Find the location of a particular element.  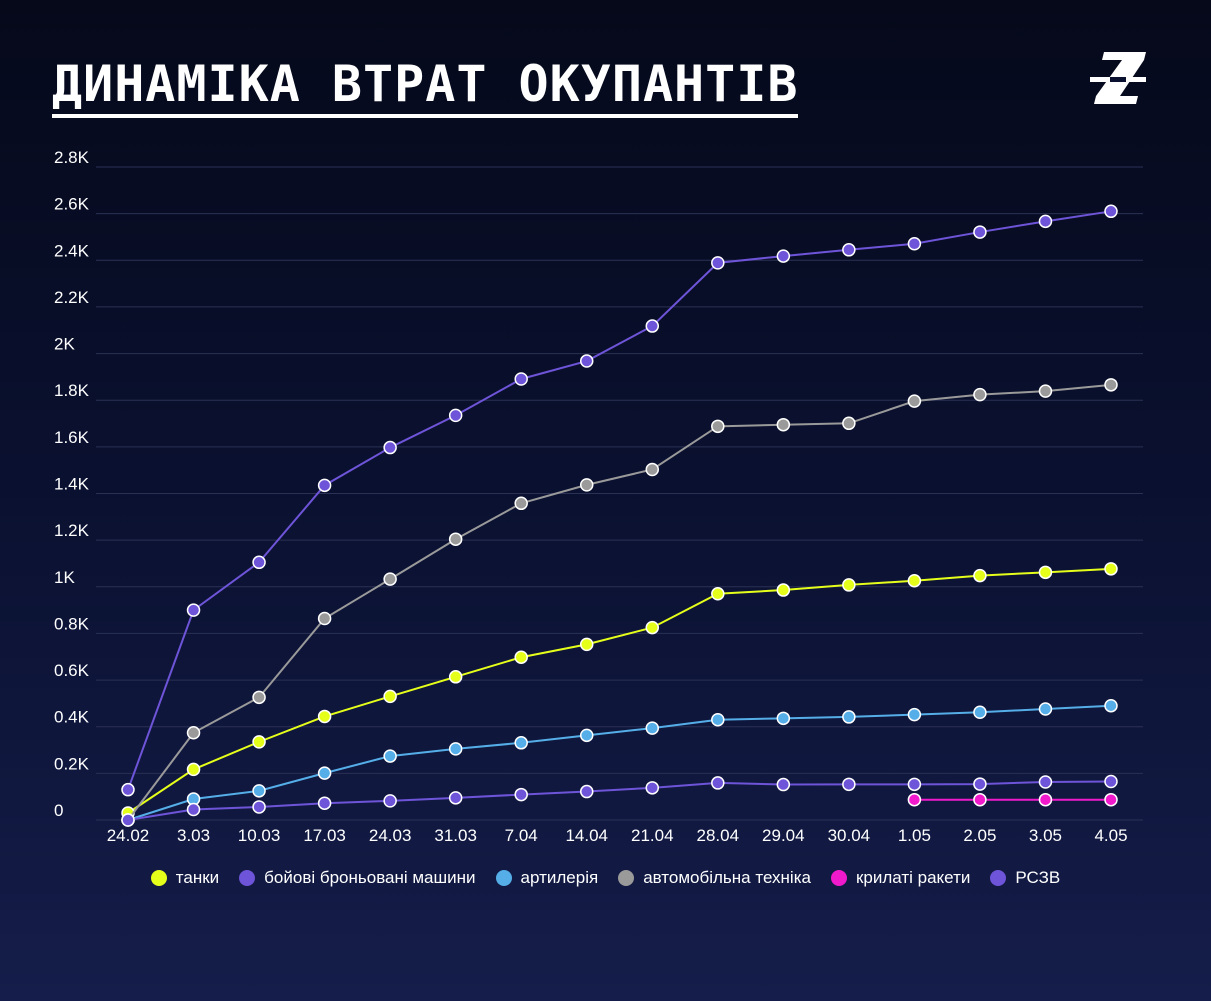

y-tick-label: 0.2K is located at coordinates (72, 763).